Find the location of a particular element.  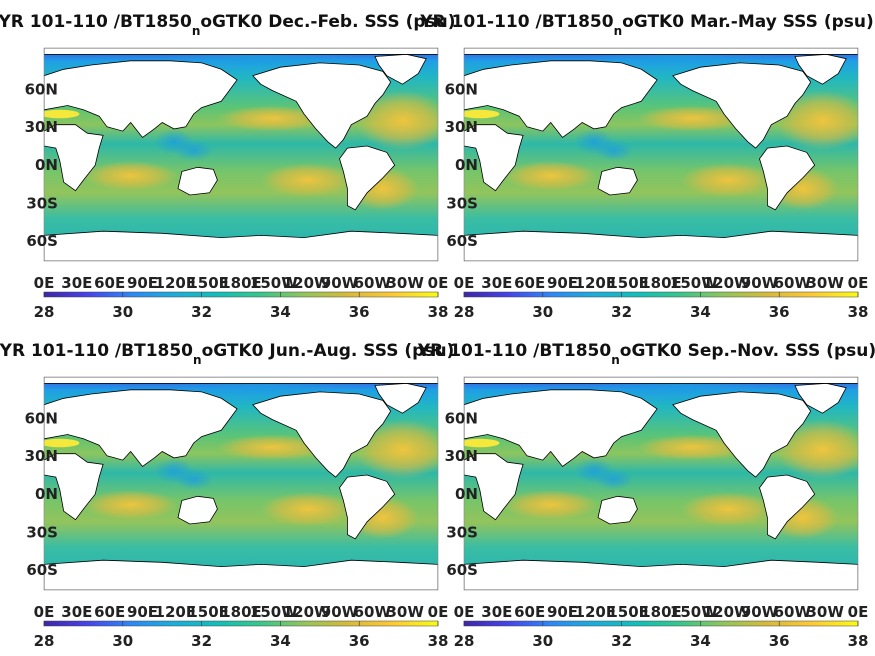

x-tick-label: 60E is located at coordinates (109, 612).